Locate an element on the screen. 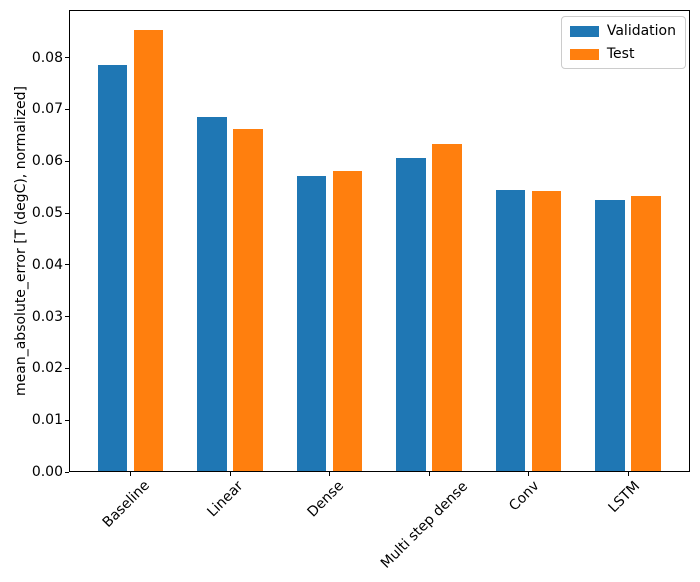  y-tick-label: 0.04 is located at coordinates (47, 264).